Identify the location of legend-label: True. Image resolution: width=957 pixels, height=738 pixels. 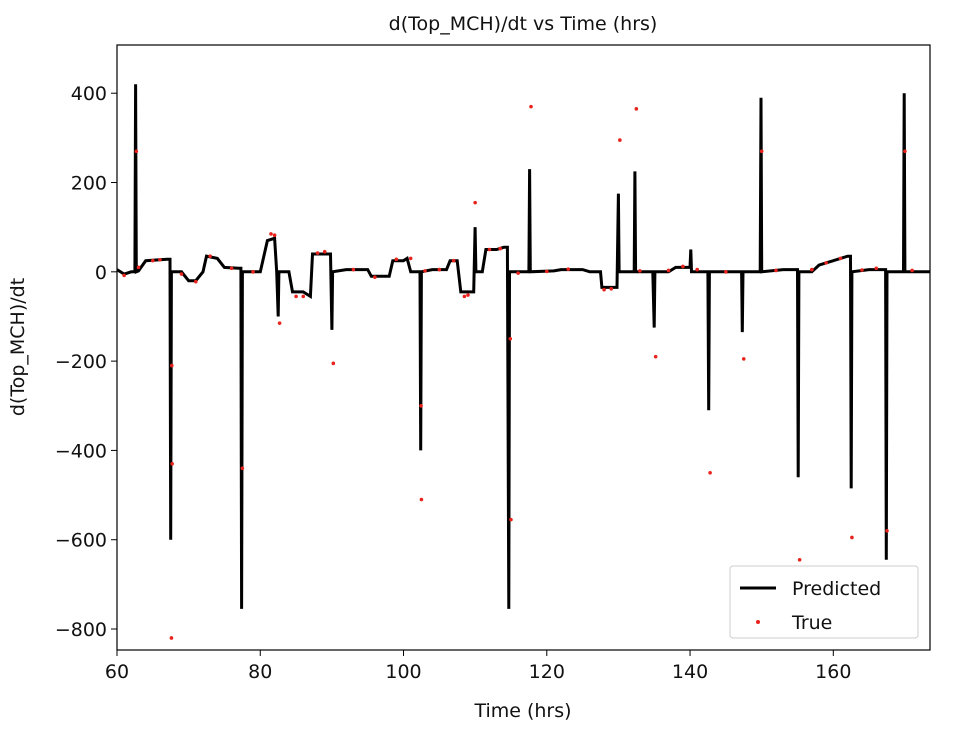
(811, 623).